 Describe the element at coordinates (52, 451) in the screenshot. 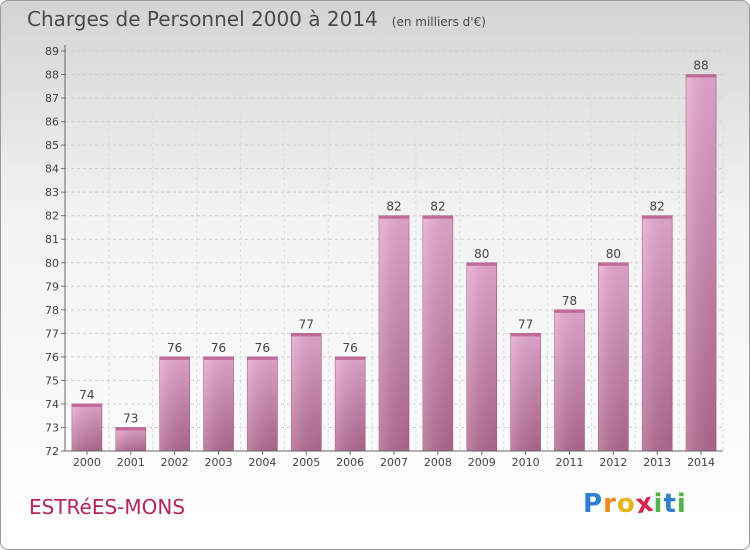

I see `y-tick-label: 72` at that location.